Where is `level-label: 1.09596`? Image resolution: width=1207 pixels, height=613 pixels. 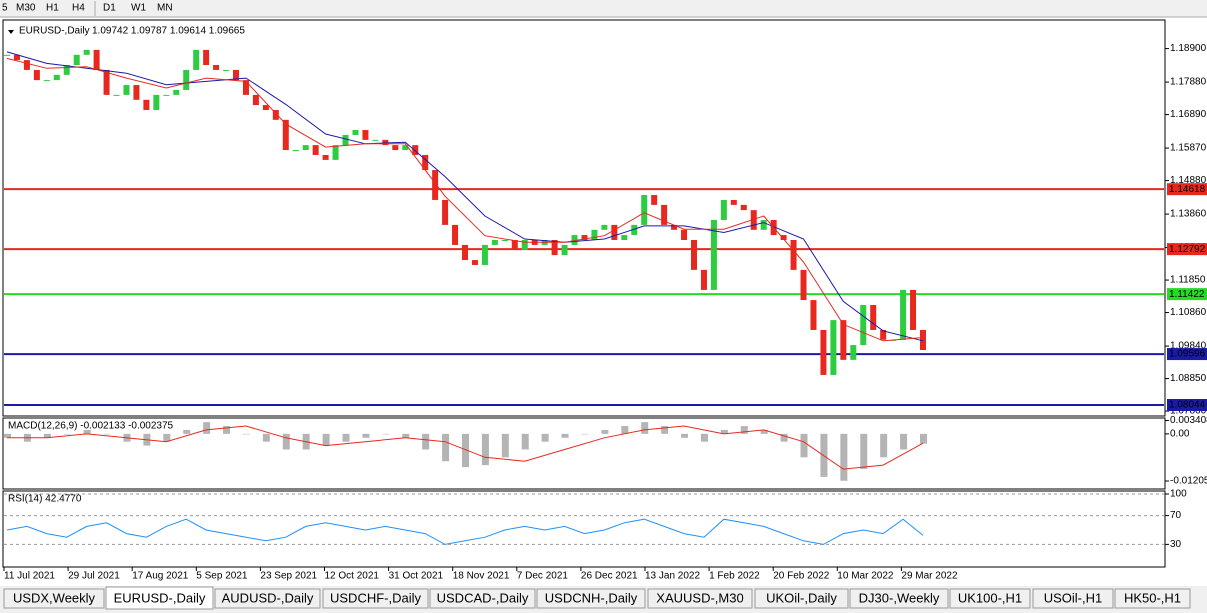
level-label: 1.09596 is located at coordinates (1187, 354).